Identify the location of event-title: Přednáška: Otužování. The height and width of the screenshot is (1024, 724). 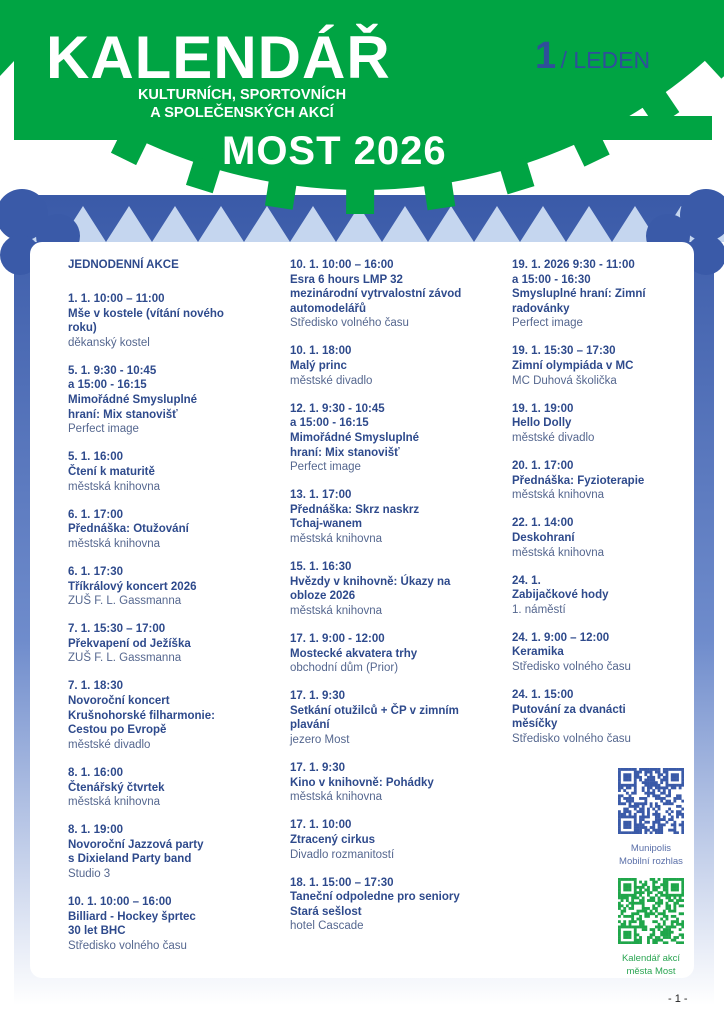
(128, 529).